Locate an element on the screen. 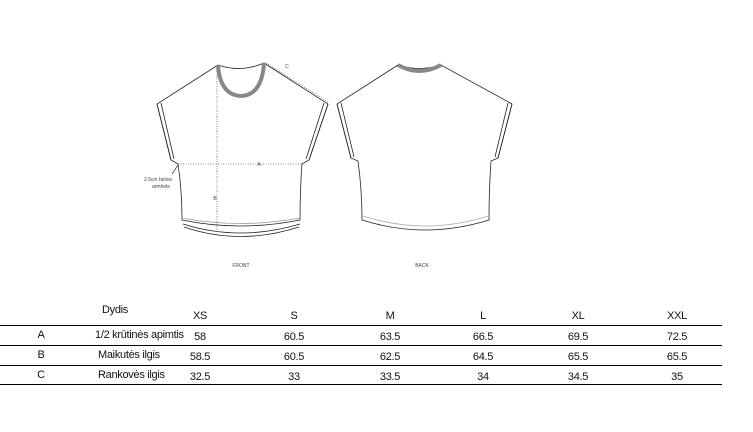 The image size is (753, 432). measurement-cell: 35 is located at coordinates (677, 377).